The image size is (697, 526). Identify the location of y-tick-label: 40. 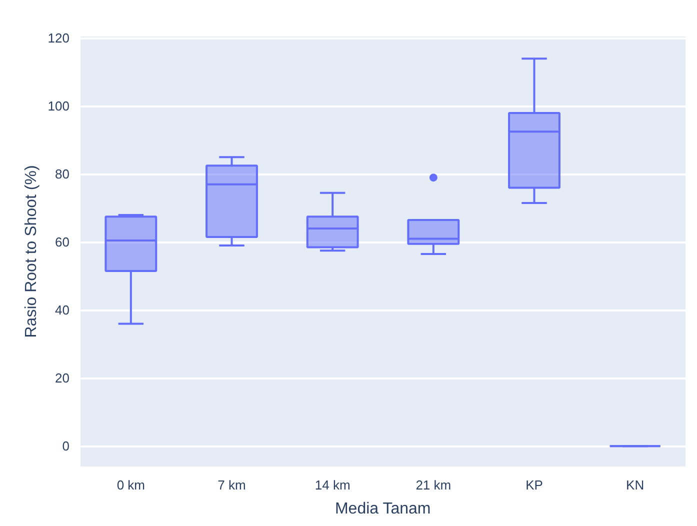
(62, 310).